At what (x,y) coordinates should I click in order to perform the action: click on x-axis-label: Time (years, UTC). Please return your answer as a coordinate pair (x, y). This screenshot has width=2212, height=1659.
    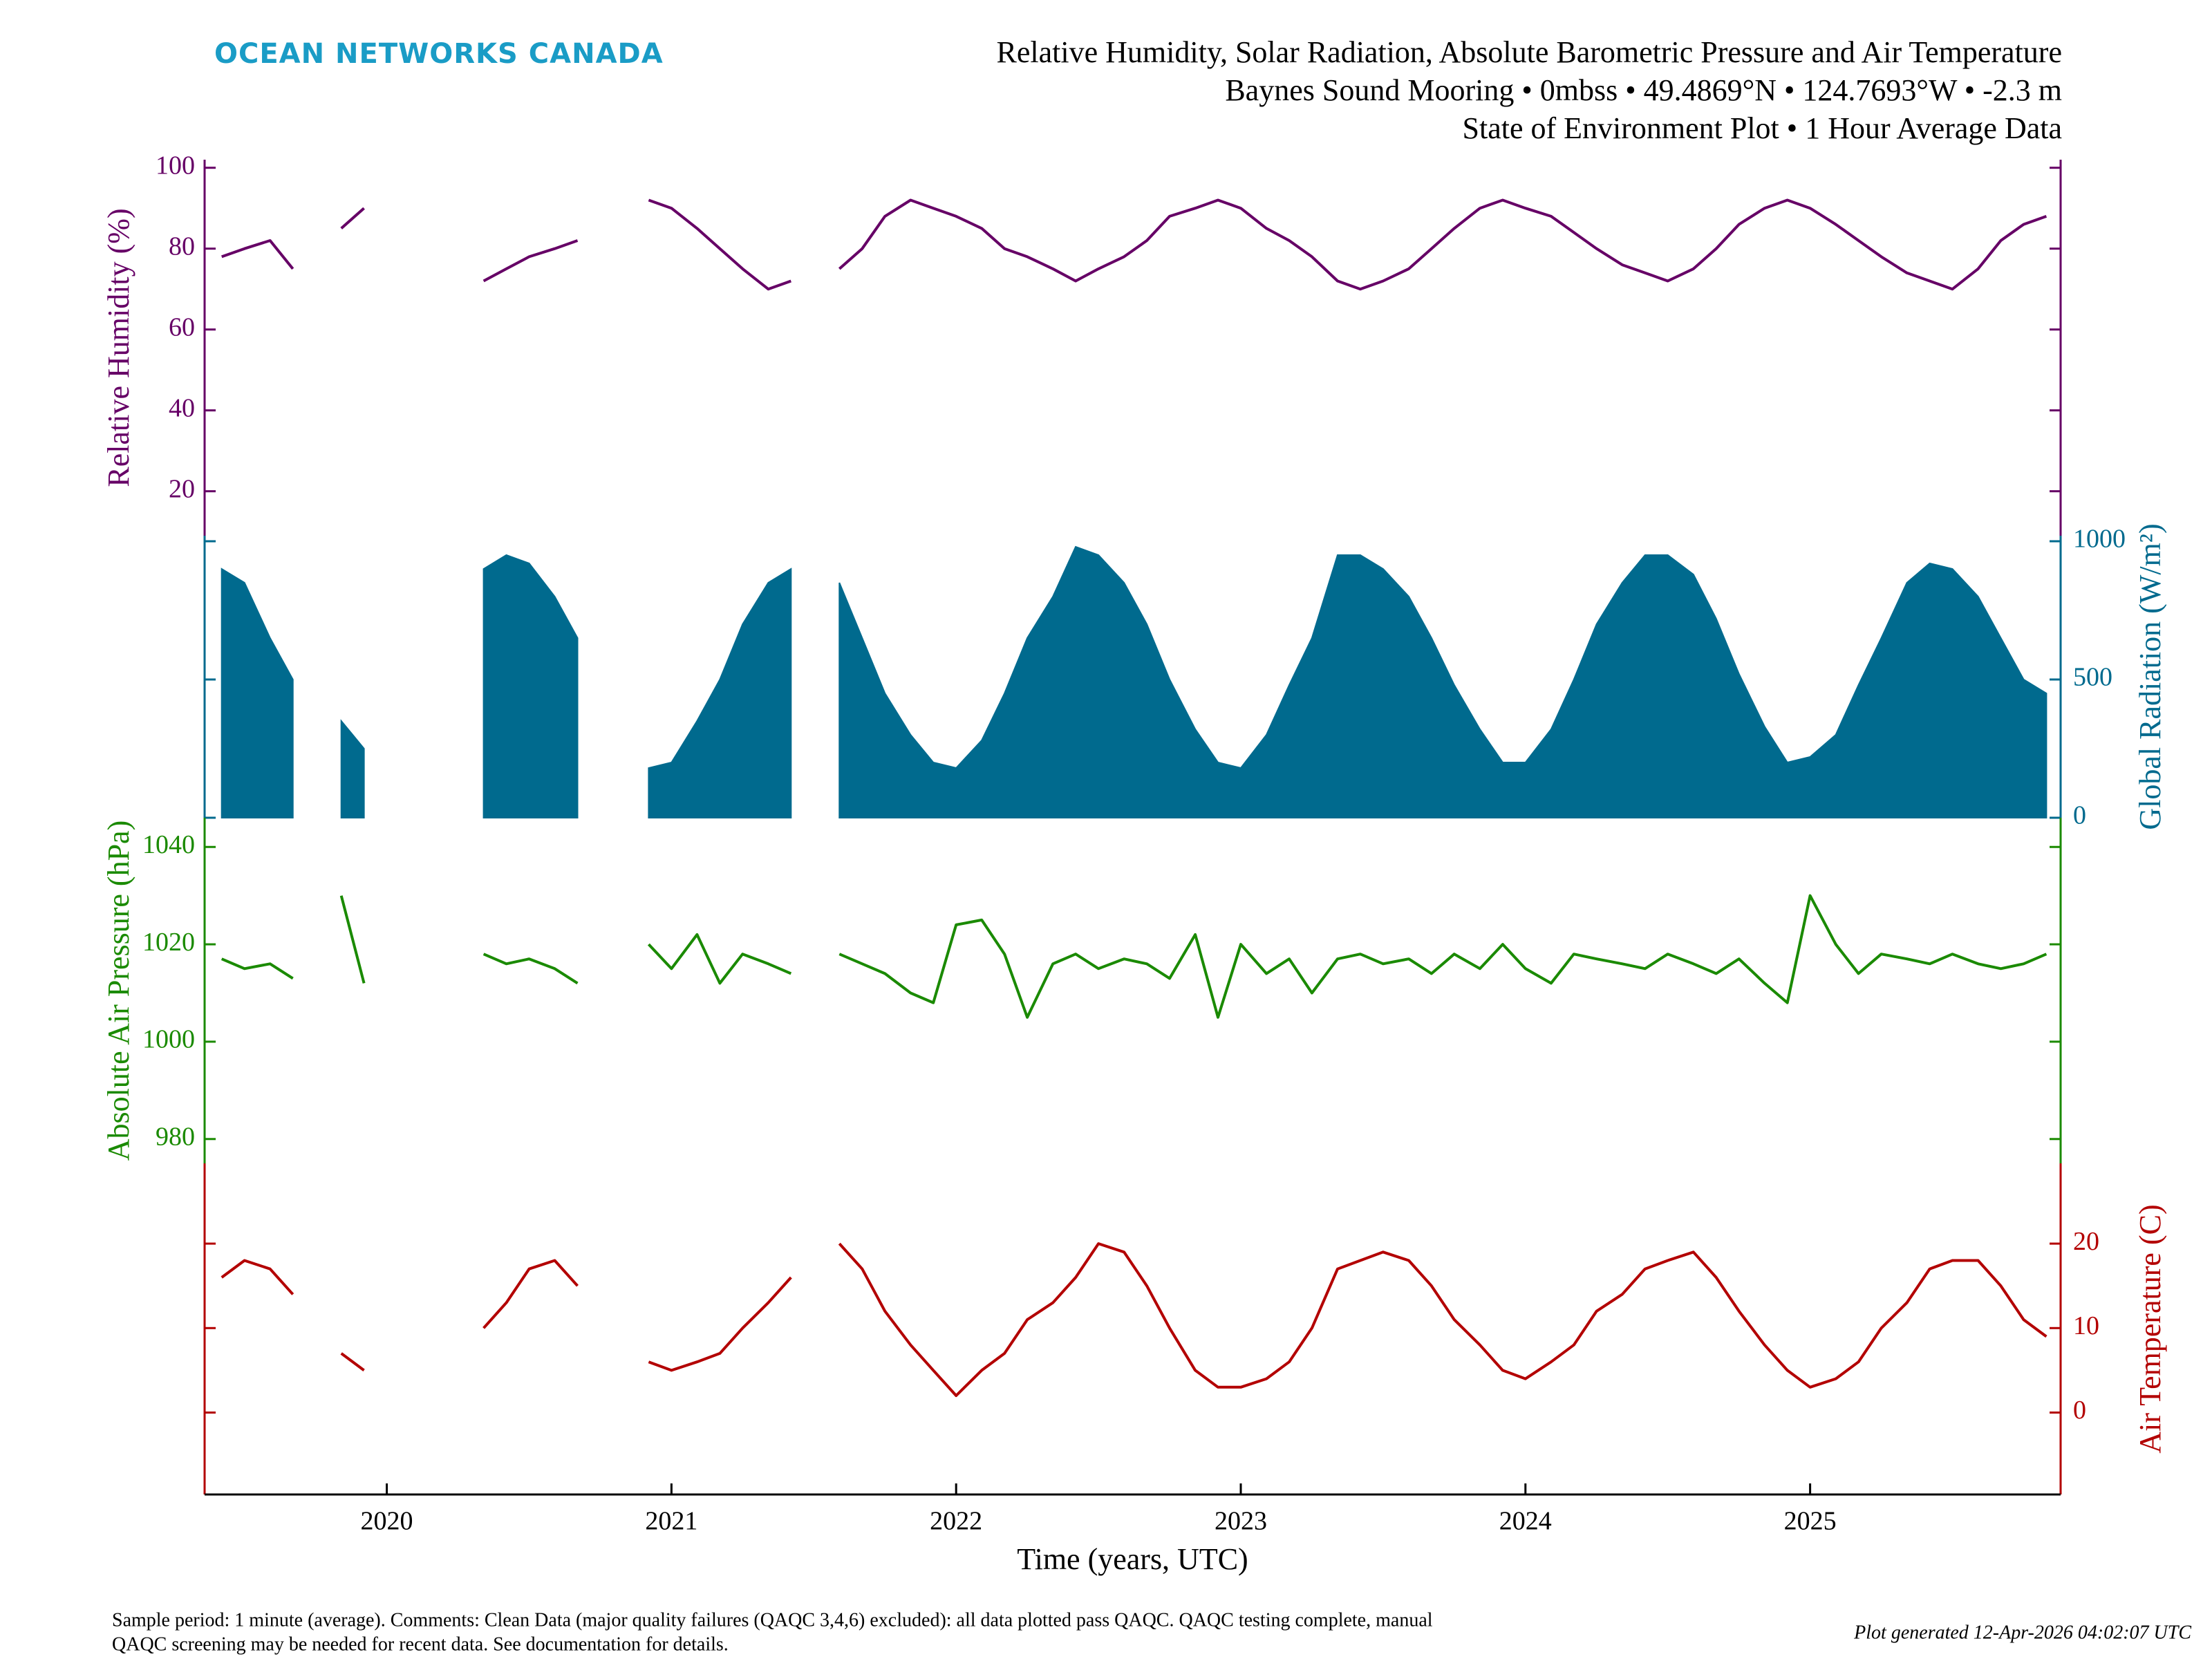
    Looking at the image, I should click on (1132, 1559).